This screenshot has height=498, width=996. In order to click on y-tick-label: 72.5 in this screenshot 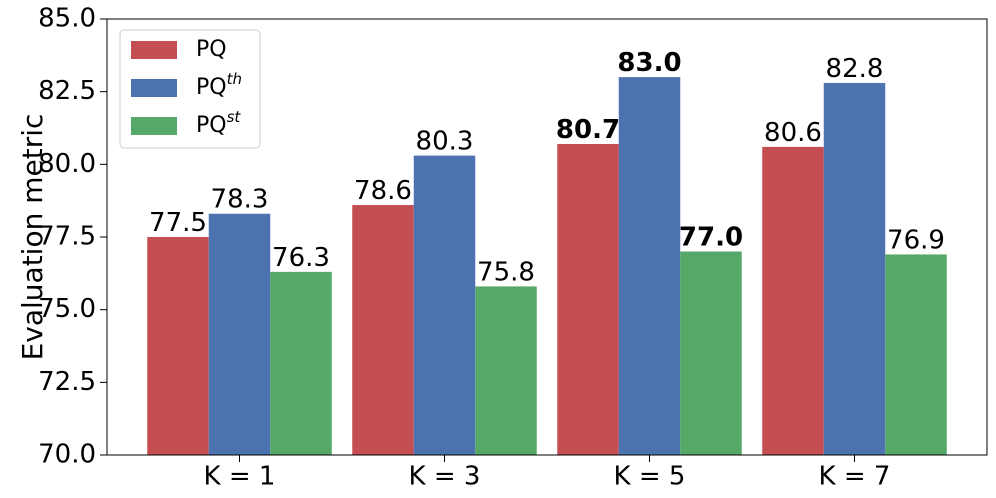, I will do `click(67, 382)`.